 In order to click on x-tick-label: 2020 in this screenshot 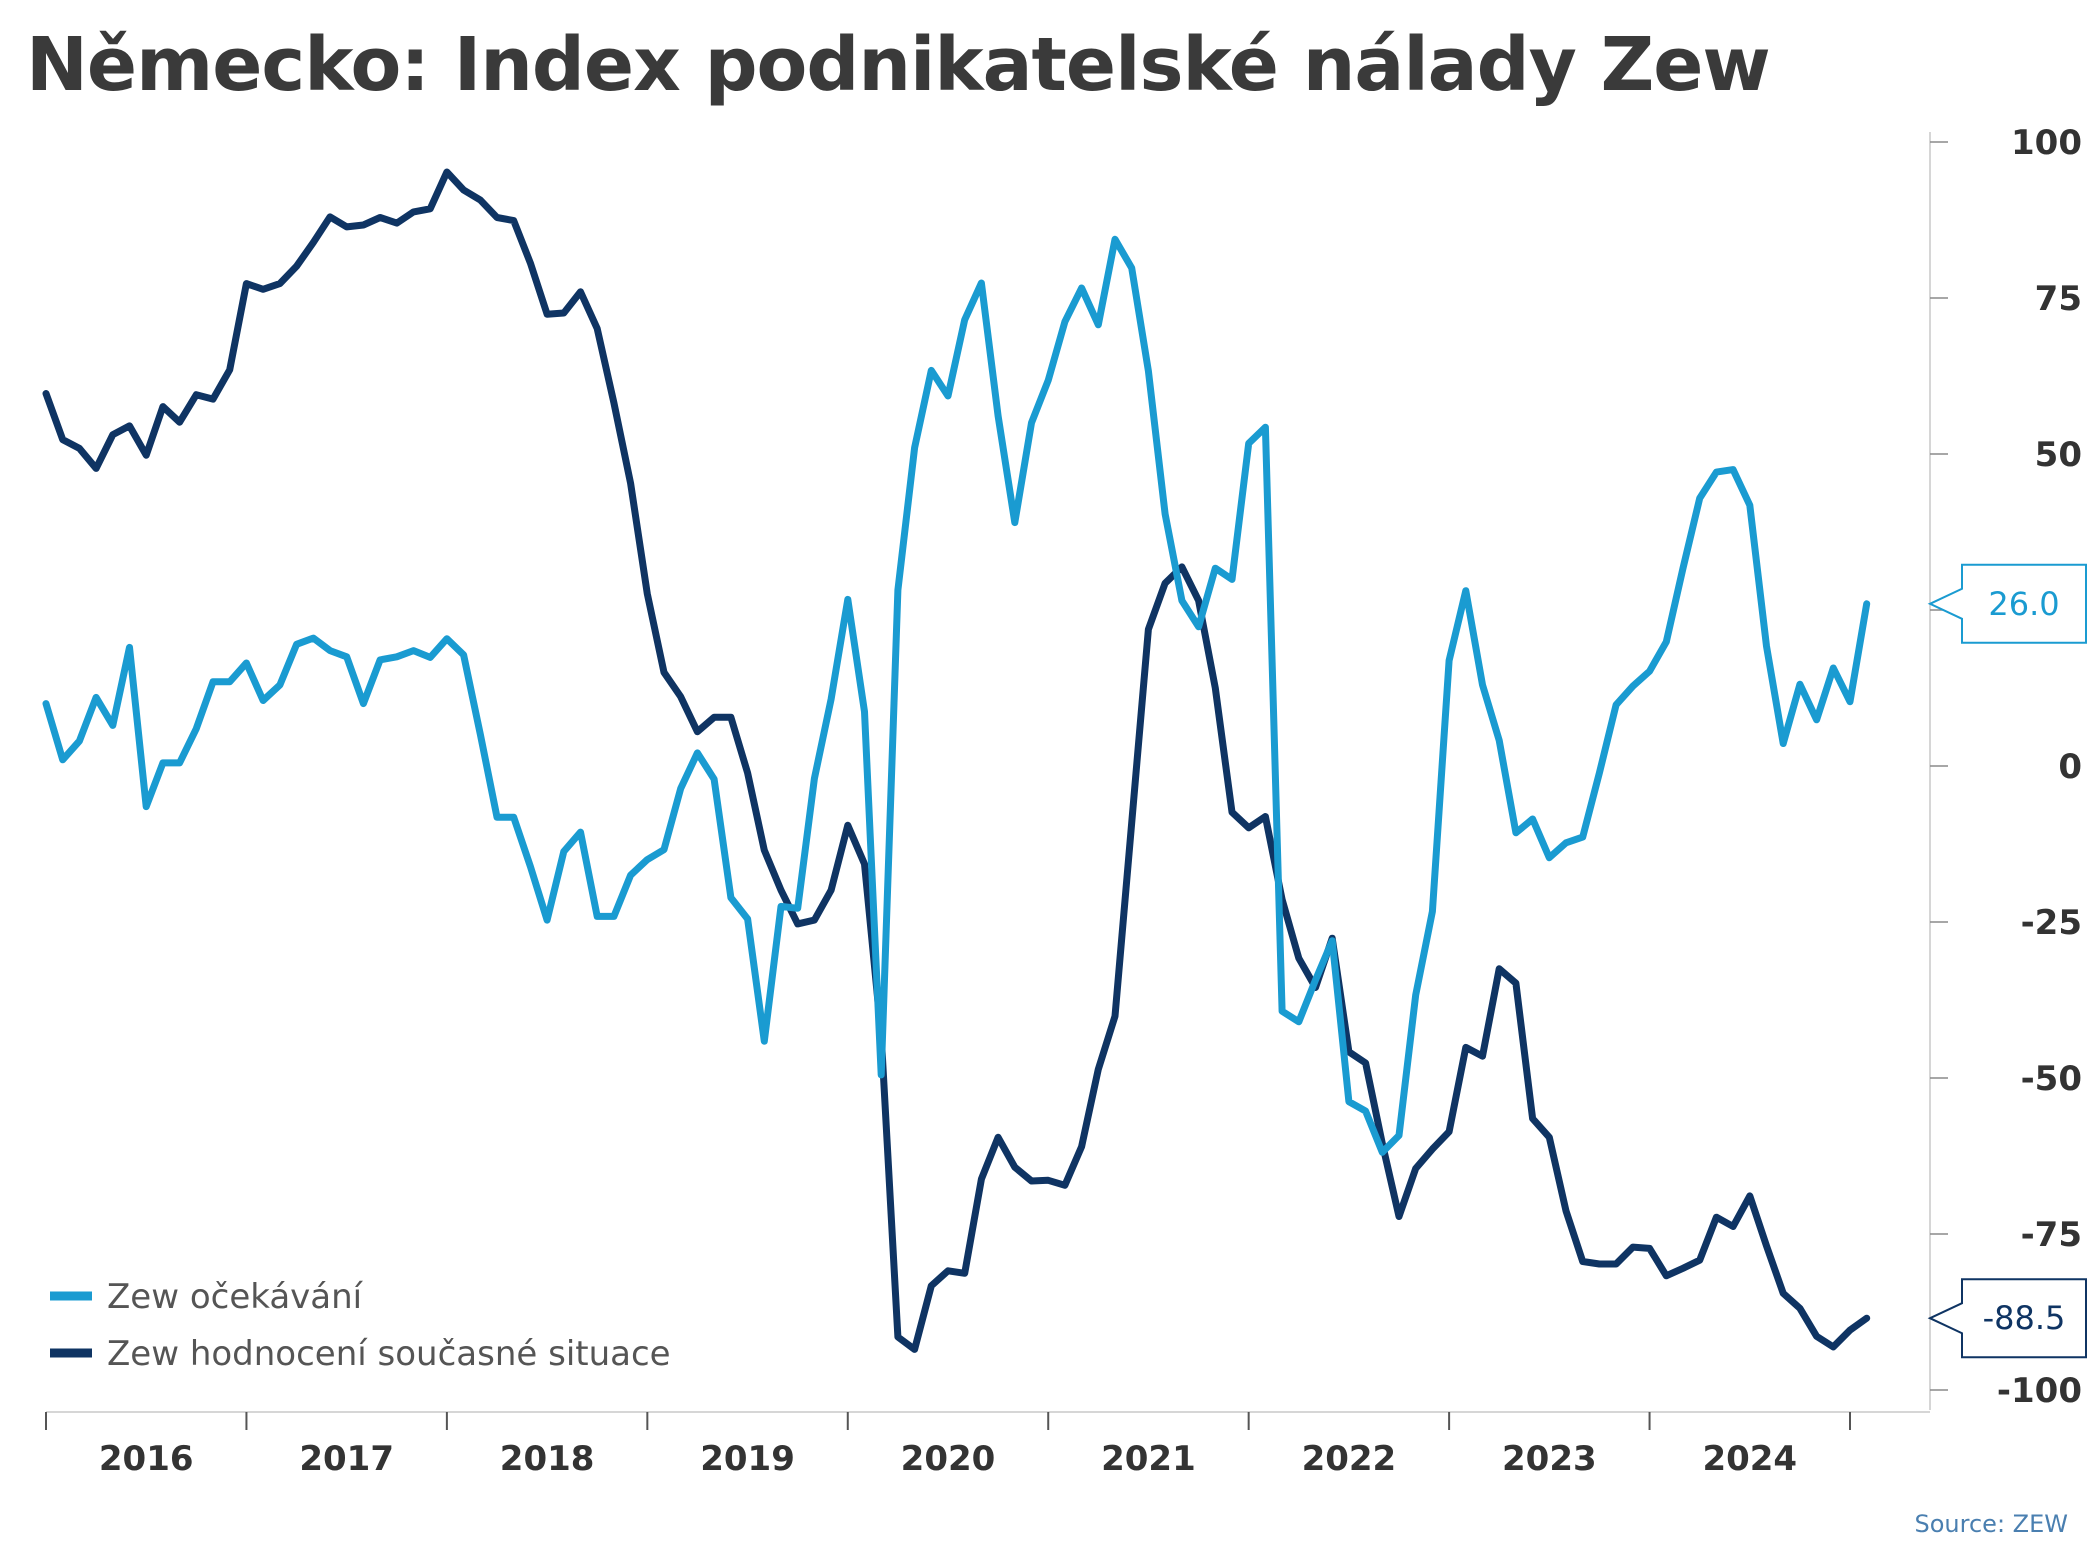, I will do `click(948, 1459)`.